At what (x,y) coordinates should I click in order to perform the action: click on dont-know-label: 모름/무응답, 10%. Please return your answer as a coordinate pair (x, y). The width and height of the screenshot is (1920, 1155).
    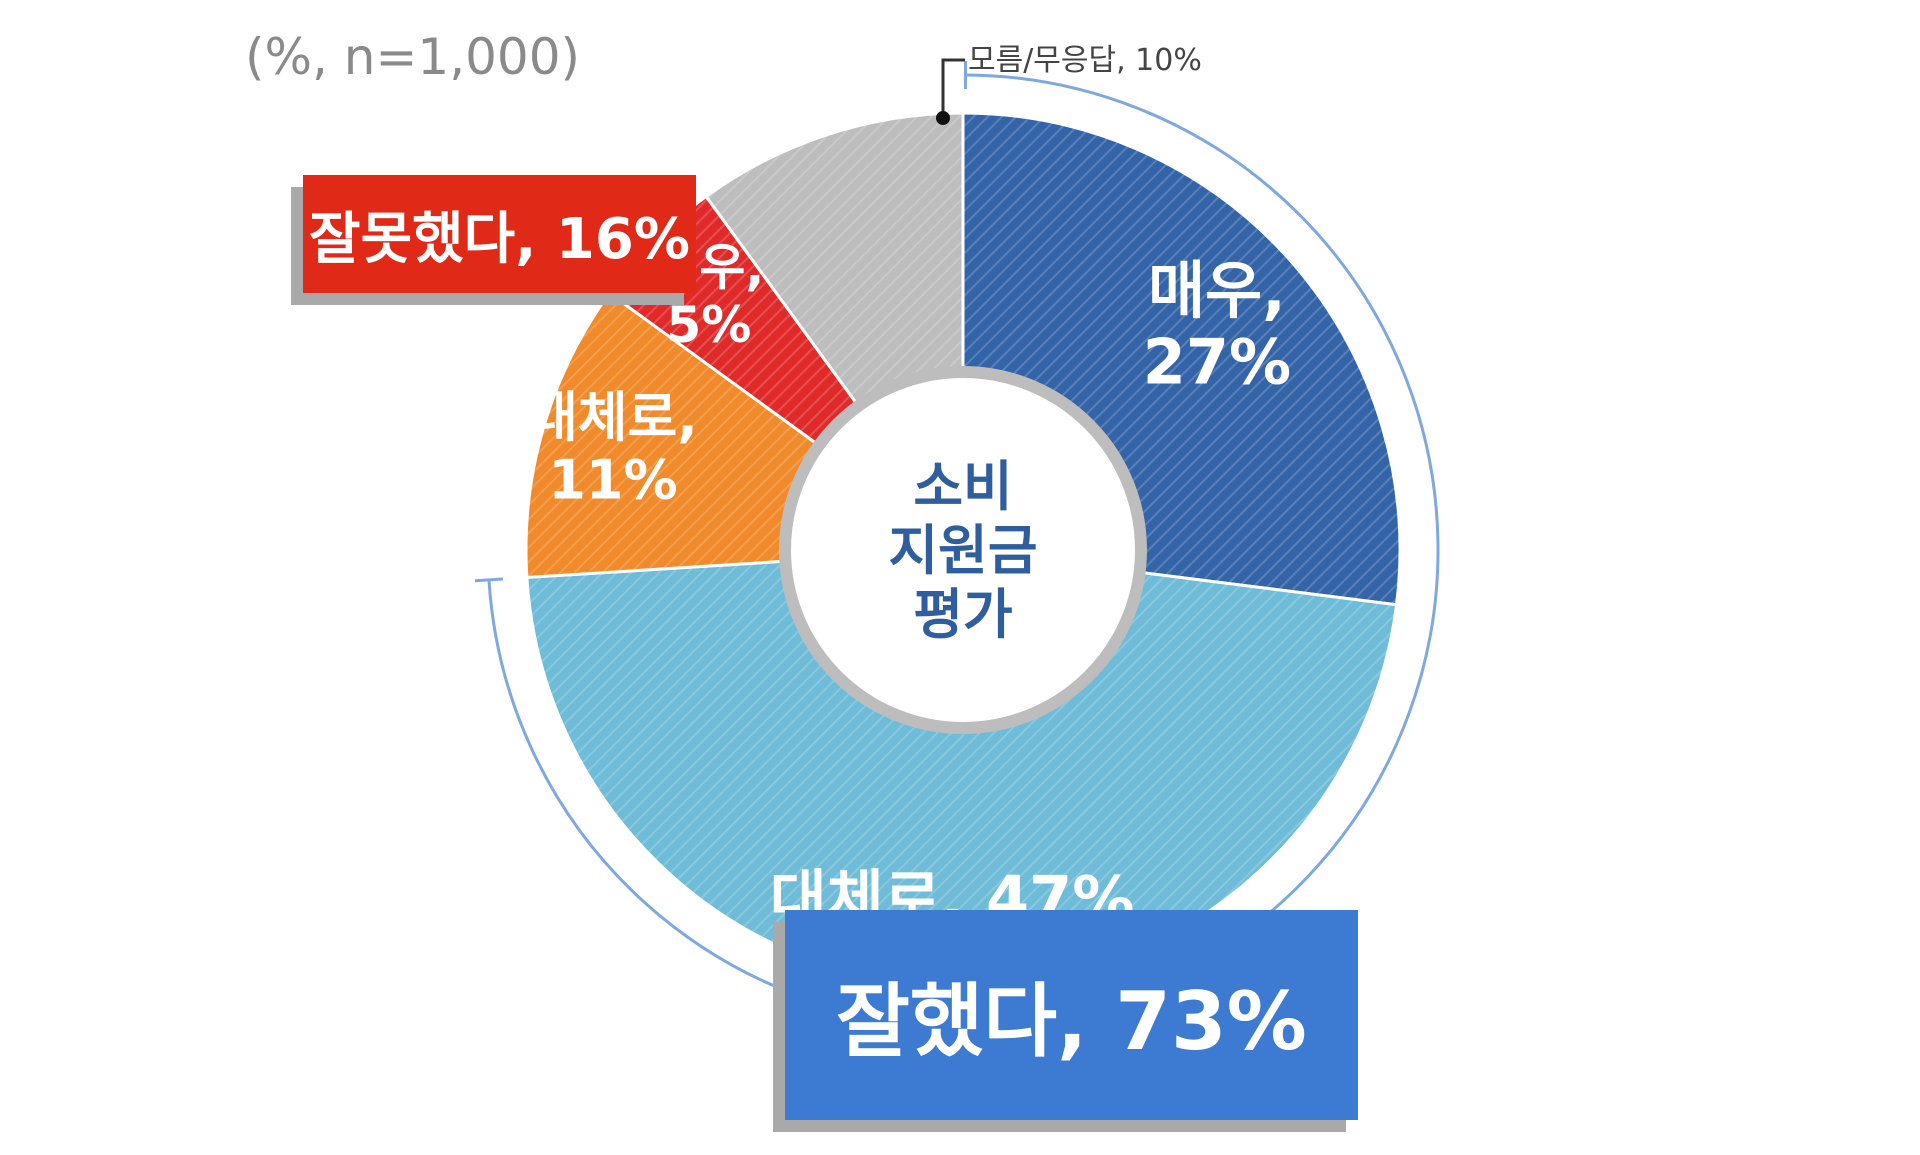
    Looking at the image, I should click on (1085, 60).